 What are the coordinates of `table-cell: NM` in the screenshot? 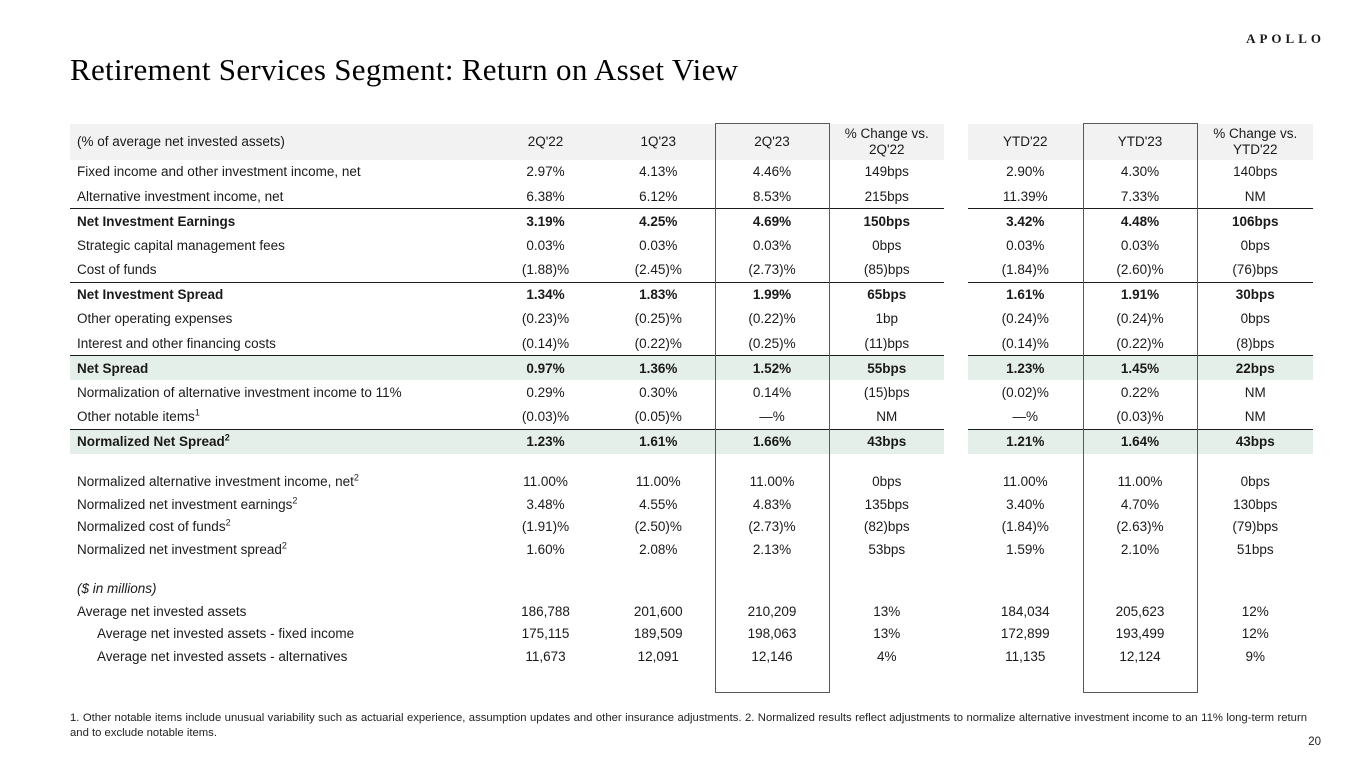 It's located at (887, 416).